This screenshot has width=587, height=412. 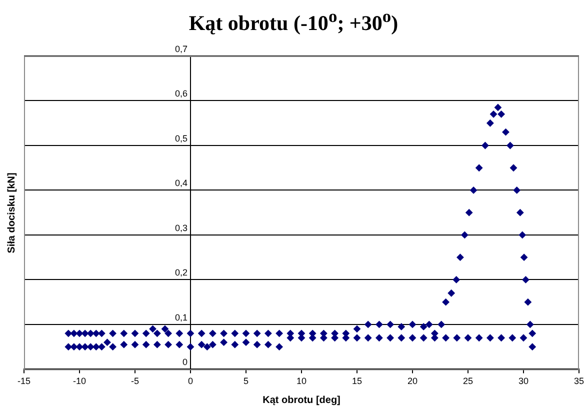 I want to click on chart-title: Kąt obrotu (-10$^{o}$; +30$^{o}$), so click(x=294, y=21).